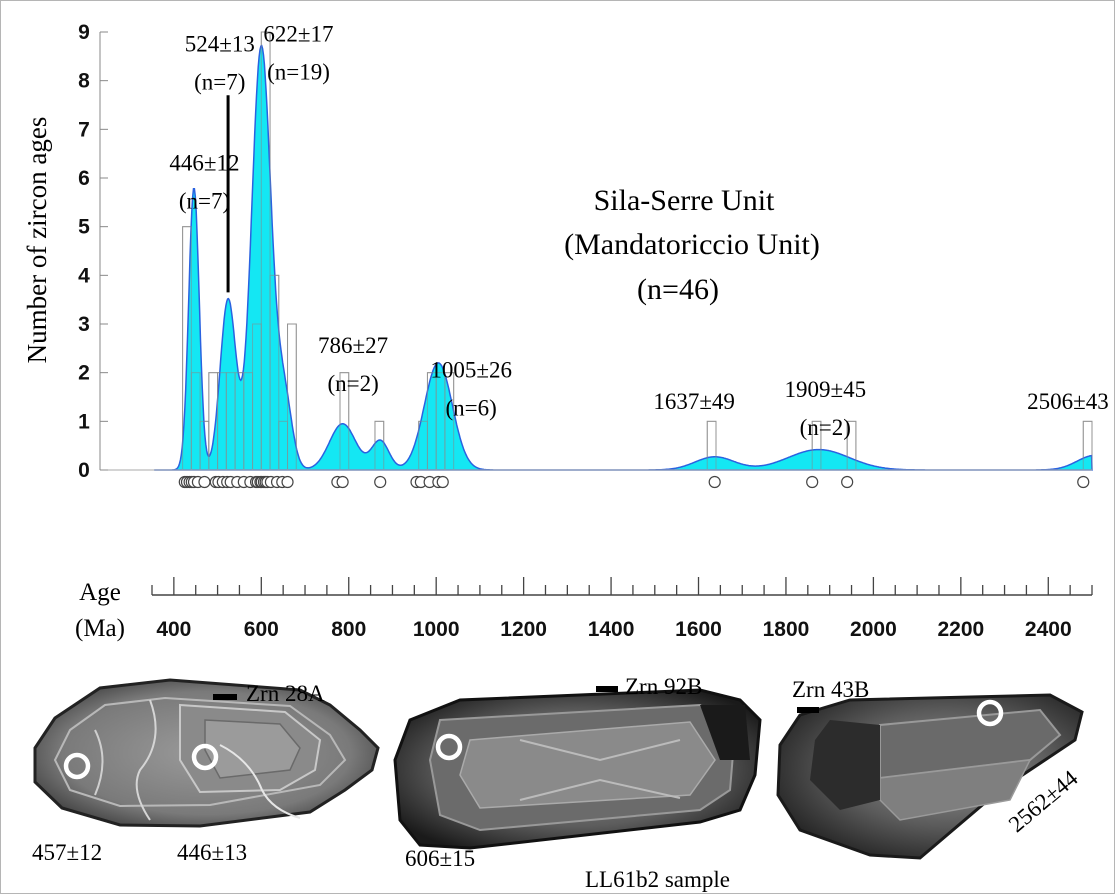 This screenshot has height=894, width=1115. I want to click on y-axis-label: Number of zircon ages, so click(37, 240).